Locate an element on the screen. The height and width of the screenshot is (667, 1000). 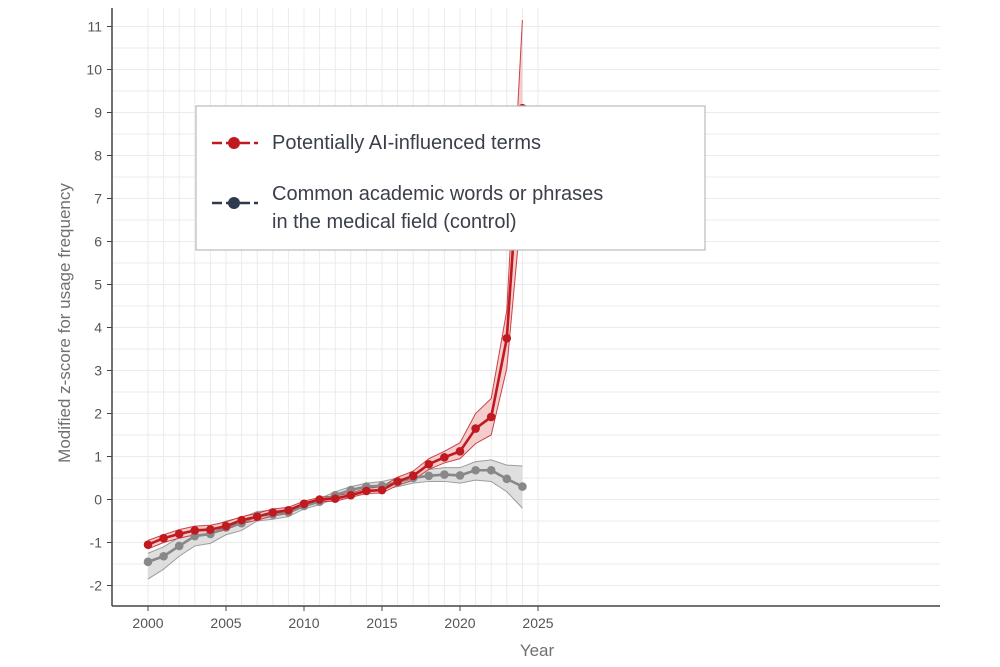
x-tick-label-2010: 2010 is located at coordinates (303, 623).